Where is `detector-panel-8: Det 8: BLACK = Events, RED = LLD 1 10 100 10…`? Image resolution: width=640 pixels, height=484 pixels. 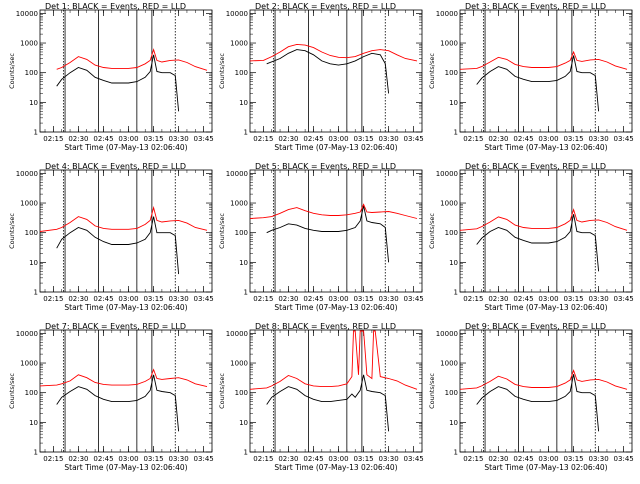
detector-panel-8: Det 8: BLACK = Events, RED = LLD 1 10 100 10… is located at coordinates (321, 397).